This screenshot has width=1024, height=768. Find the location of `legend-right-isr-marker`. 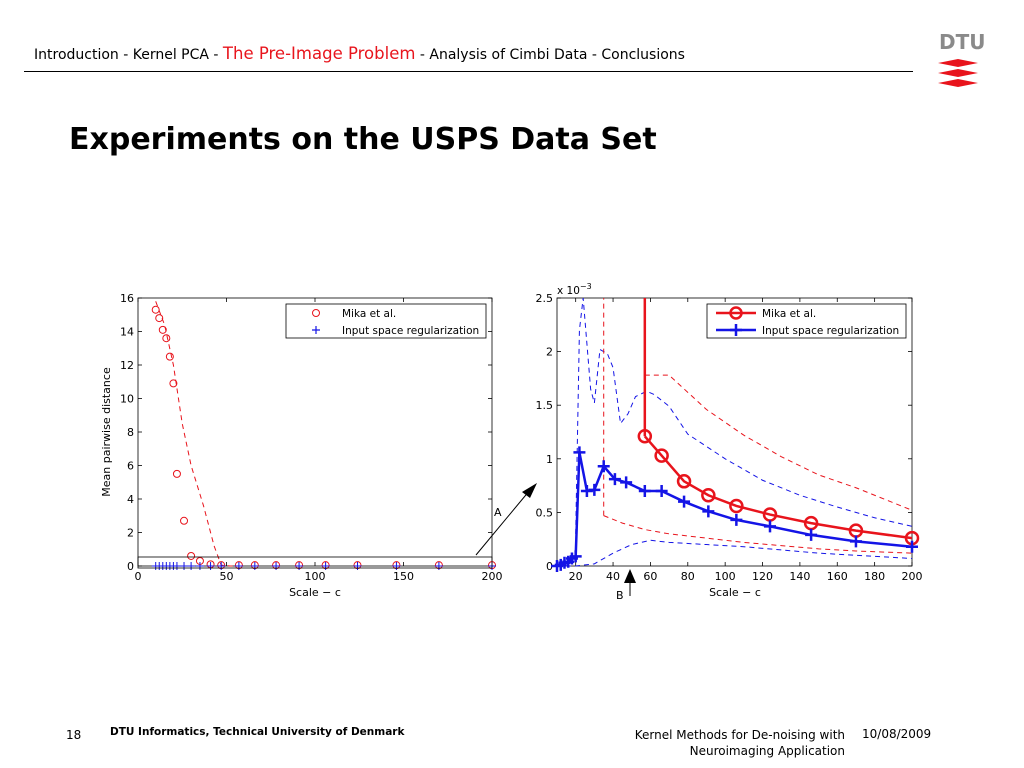

legend-right-isr-marker is located at coordinates (736, 330).